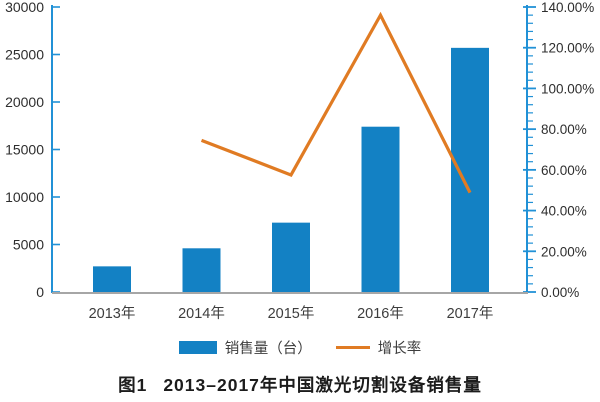  I want to click on legend: 销售量（台） 增长率, so click(300, 347).